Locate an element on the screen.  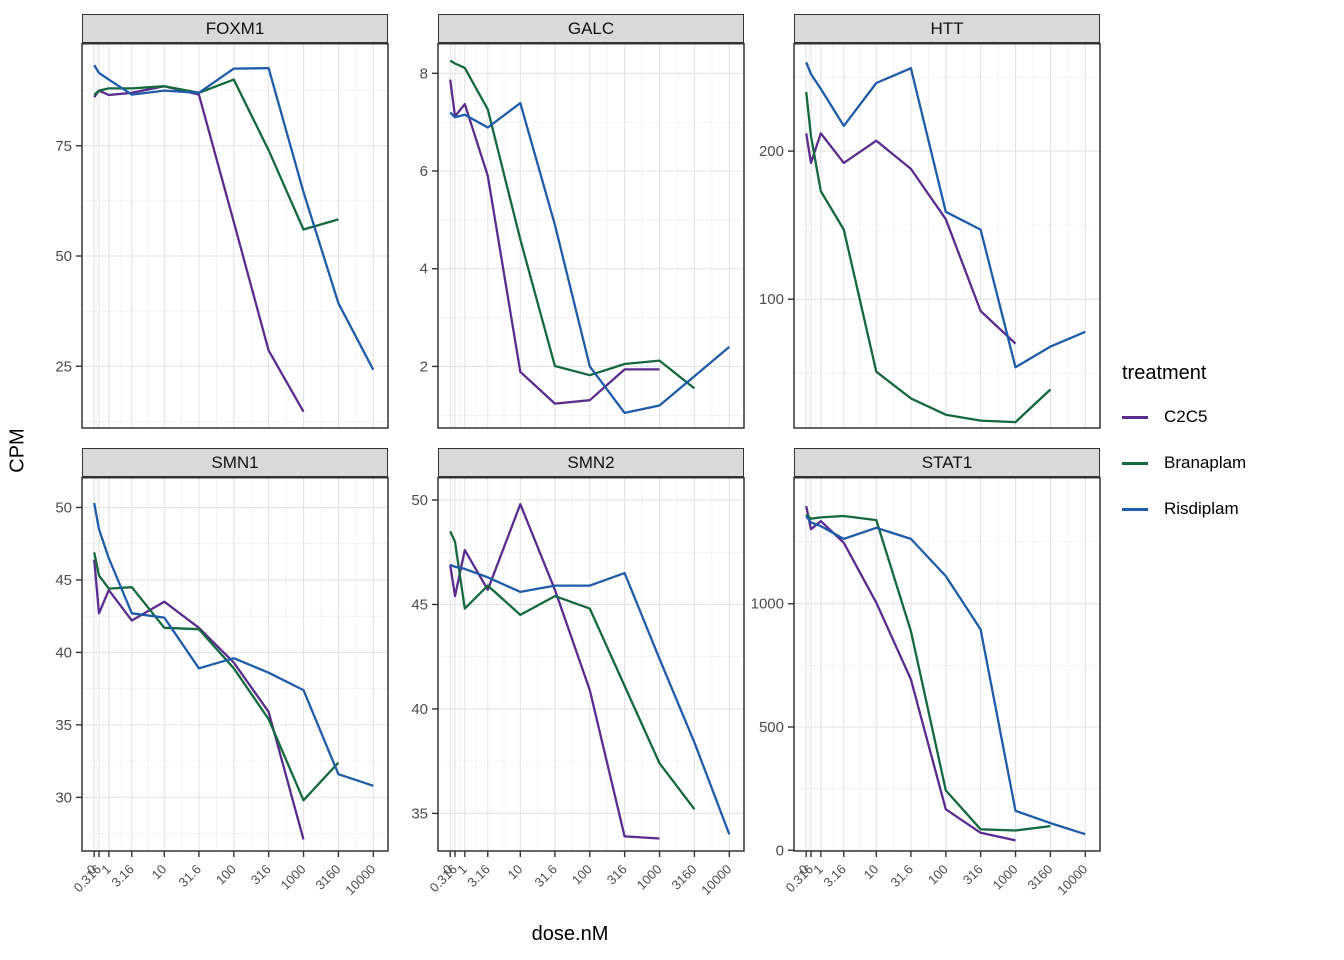
facet-plot-foxm1: 75 50 25 is located at coordinates (222, 236).